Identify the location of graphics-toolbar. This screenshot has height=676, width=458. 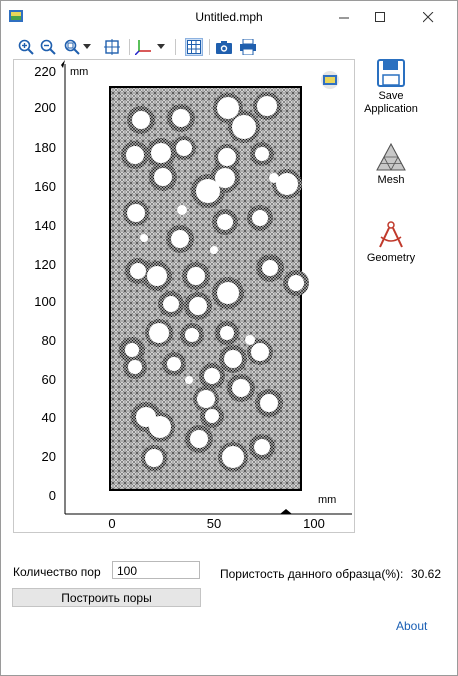
(183, 47).